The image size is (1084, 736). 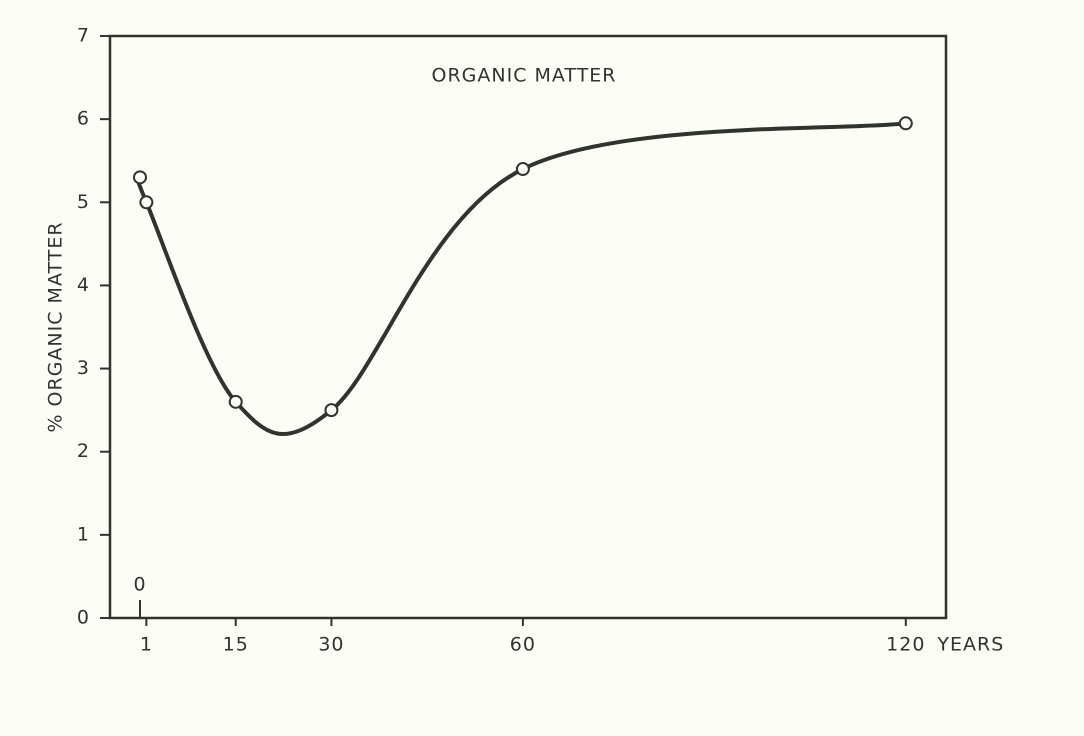 What do you see at coordinates (523, 645) in the screenshot?
I see `x-tick-label: 60` at bounding box center [523, 645].